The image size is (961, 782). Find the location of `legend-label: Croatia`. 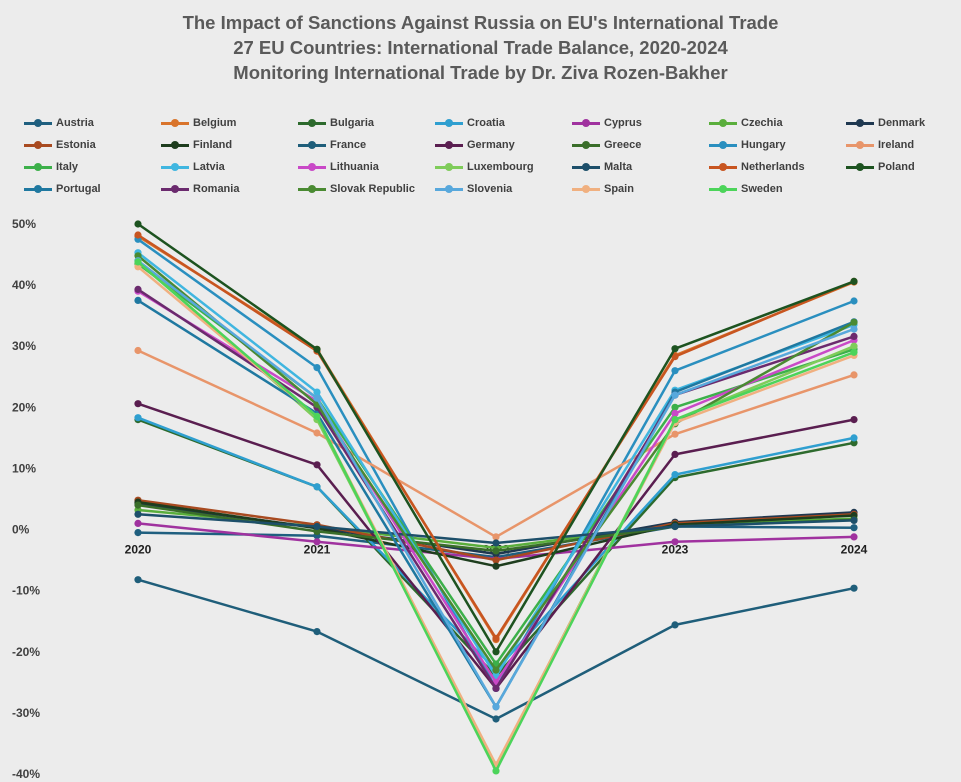

legend-label: Croatia is located at coordinates (486, 123).